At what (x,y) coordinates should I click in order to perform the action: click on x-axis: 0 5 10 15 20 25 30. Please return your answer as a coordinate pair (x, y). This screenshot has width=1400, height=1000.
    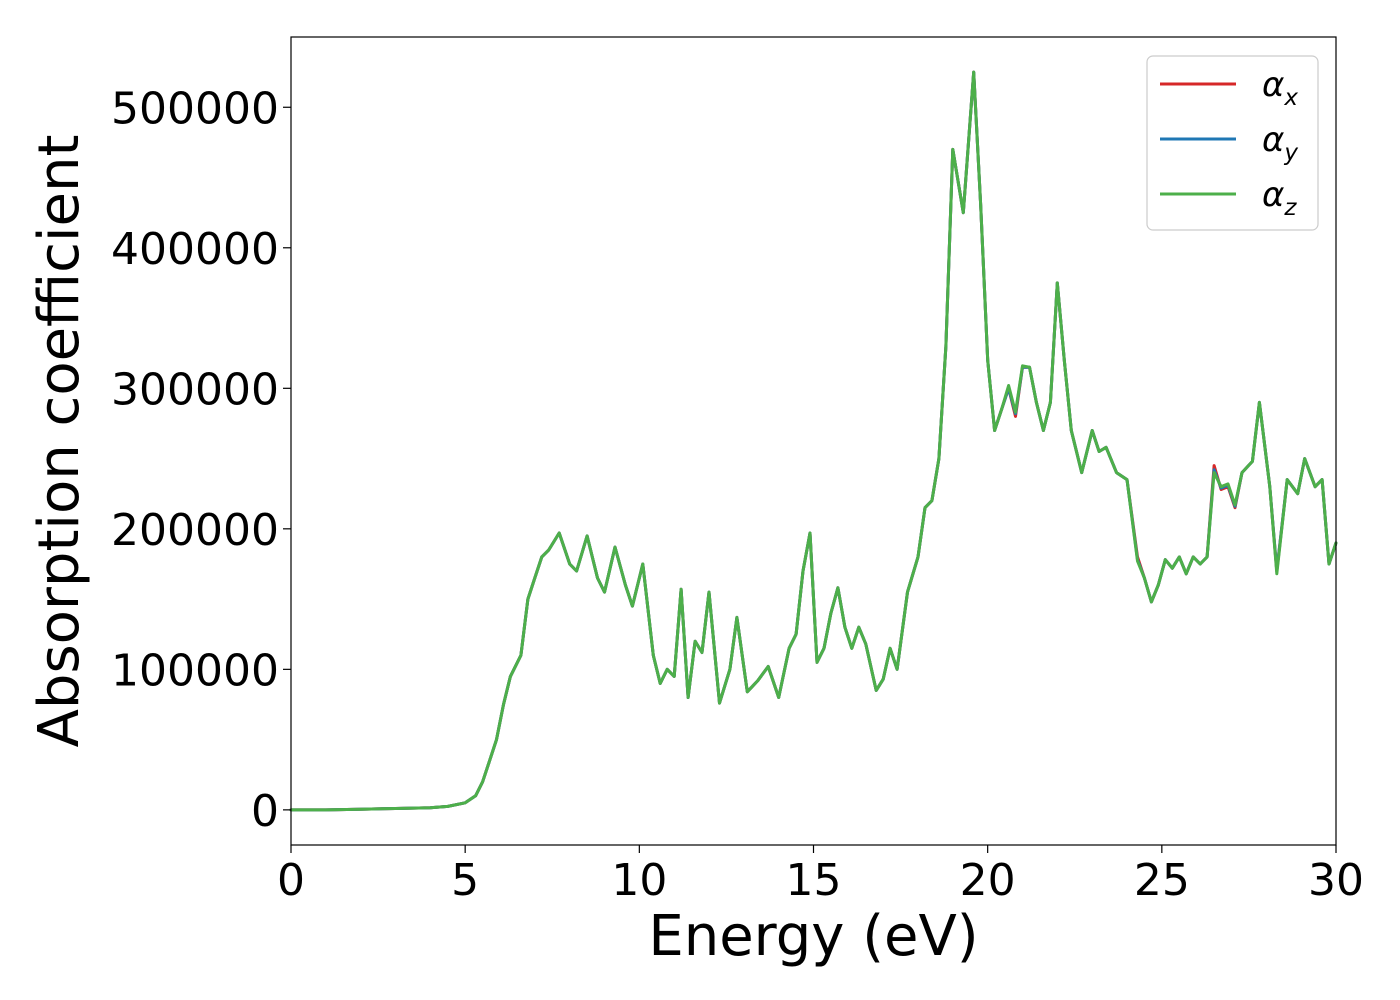
    Looking at the image, I should click on (820, 875).